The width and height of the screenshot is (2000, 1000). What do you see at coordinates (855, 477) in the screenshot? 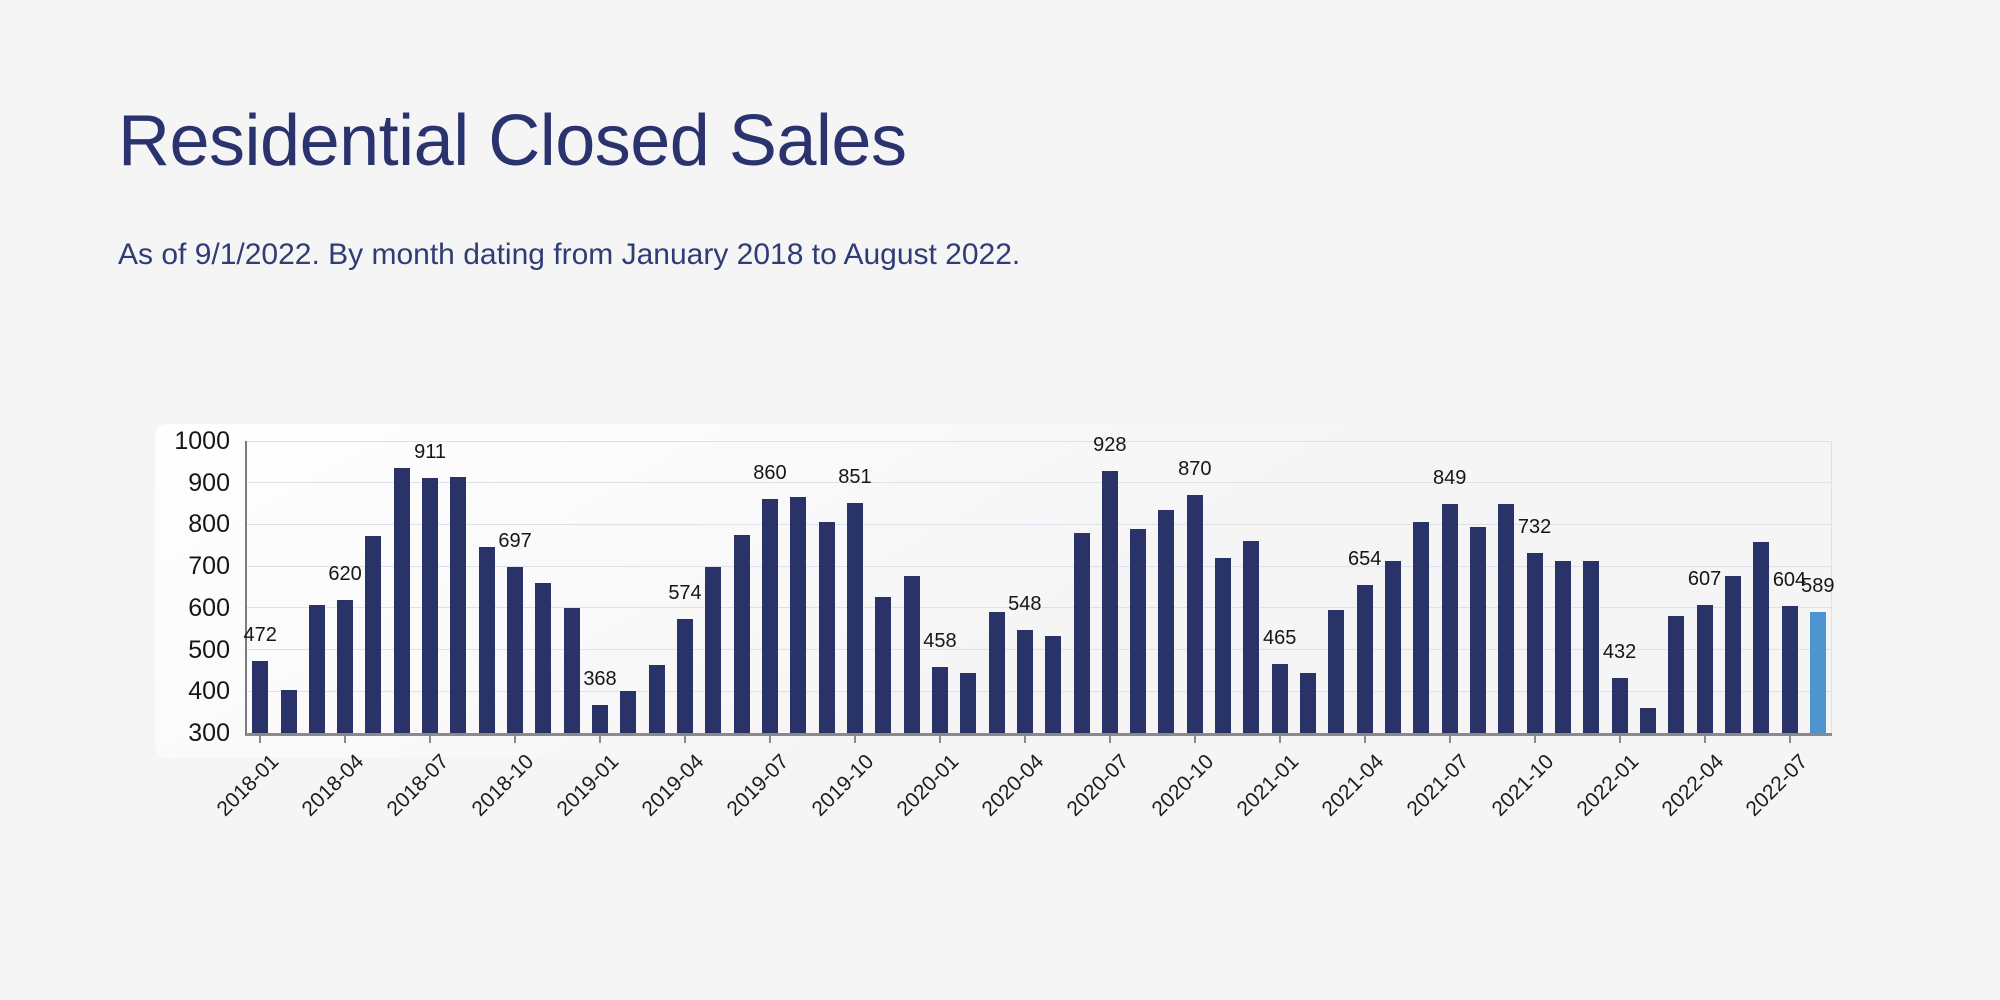
I see `bar-value-label-2019-10: 851` at bounding box center [855, 477].